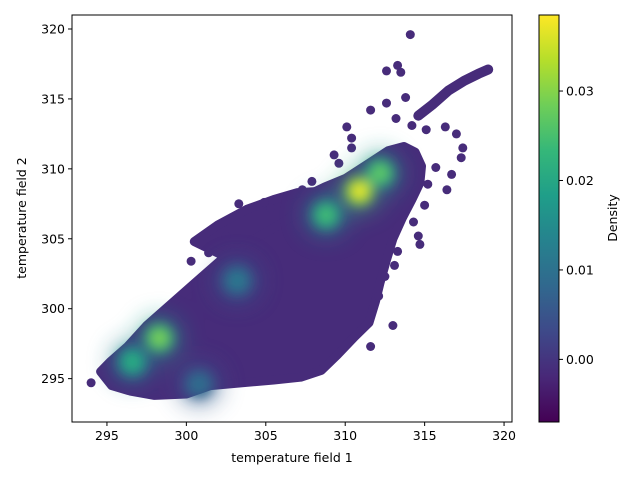 The width and height of the screenshot is (640, 480). What do you see at coordinates (425, 435) in the screenshot?
I see `x-tick-label: 315` at bounding box center [425, 435].